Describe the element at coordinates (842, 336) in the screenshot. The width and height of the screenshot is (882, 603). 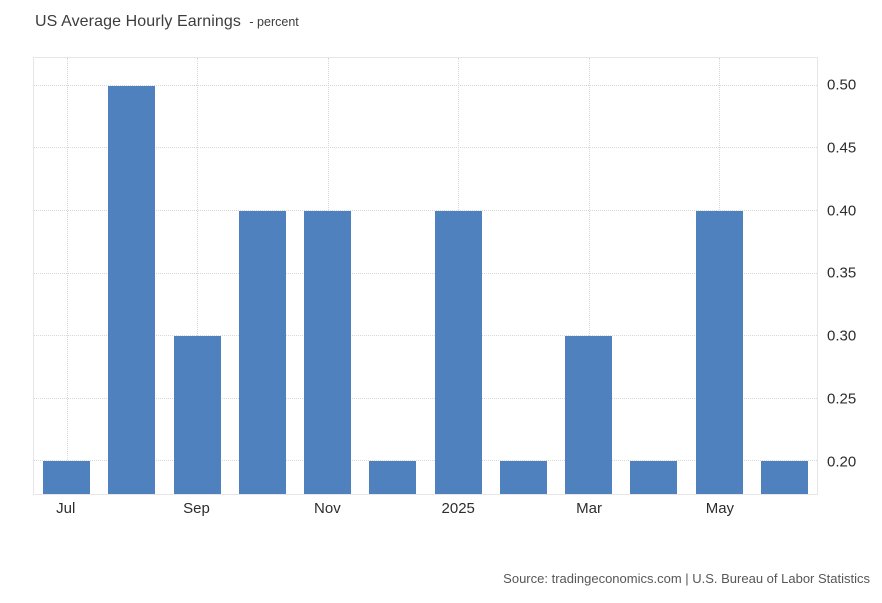
I see `y-tick-label: 0.30` at that location.